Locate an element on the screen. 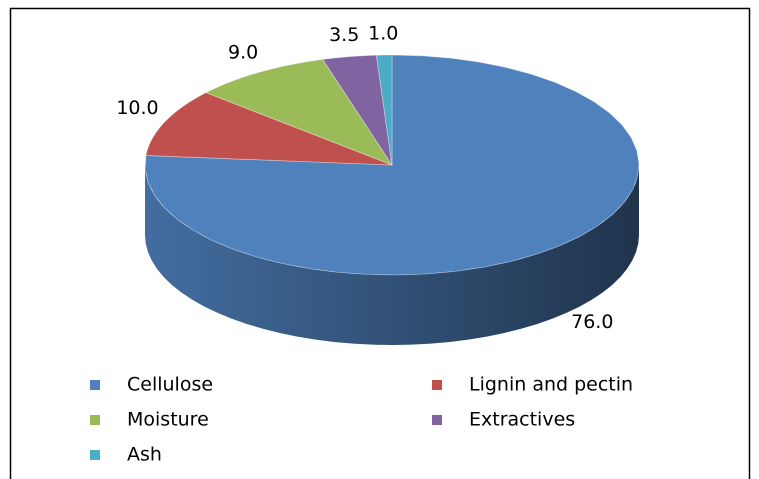 Image resolution: width=759 pixels, height=479 pixels. data-label: 76.0 is located at coordinates (592, 322).